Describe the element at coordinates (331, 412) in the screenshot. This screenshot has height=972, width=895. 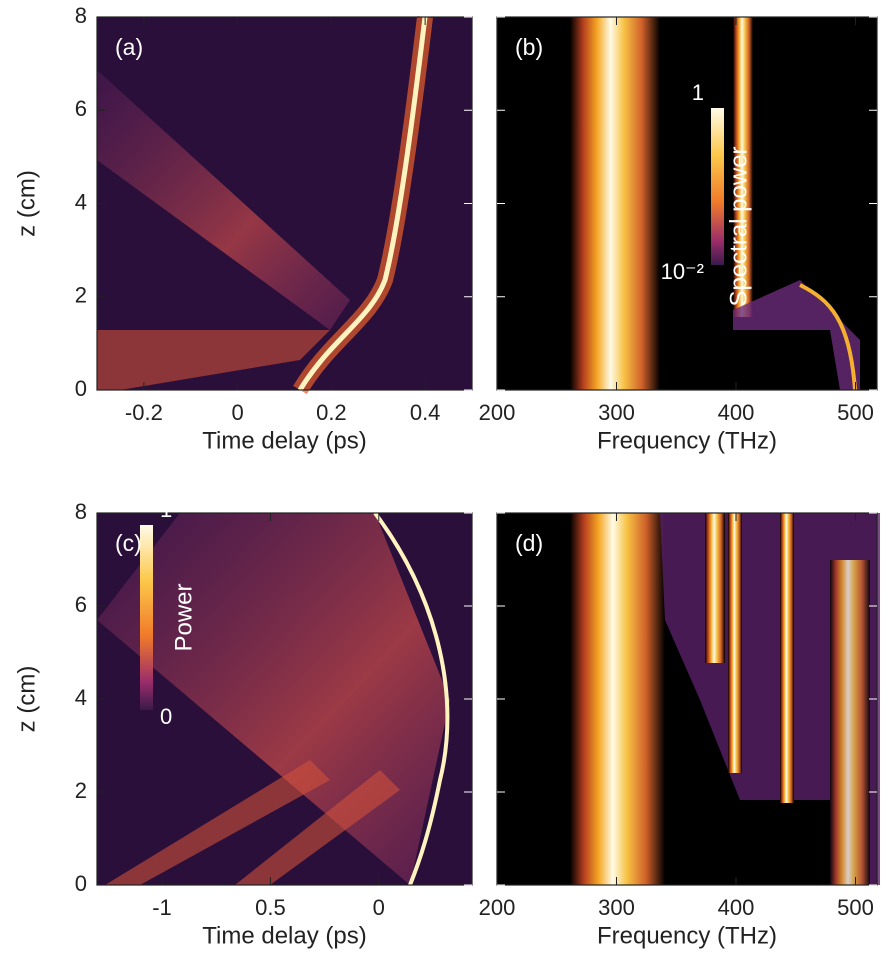
I see `x-tick-label: 0.2` at that location.